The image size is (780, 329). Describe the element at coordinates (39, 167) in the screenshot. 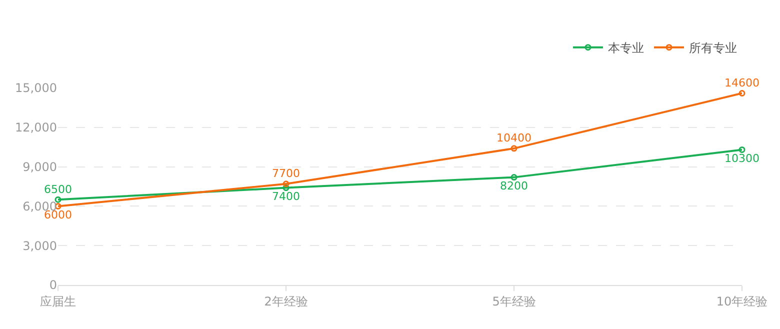

I see `y-tick-label: 9,000` at that location.